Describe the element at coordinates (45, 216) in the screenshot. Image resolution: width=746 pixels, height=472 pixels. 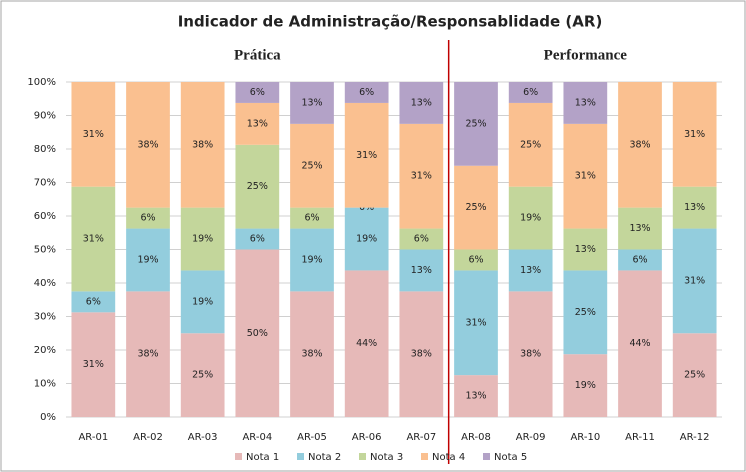
I see `y-tick-label: 60%` at that location.